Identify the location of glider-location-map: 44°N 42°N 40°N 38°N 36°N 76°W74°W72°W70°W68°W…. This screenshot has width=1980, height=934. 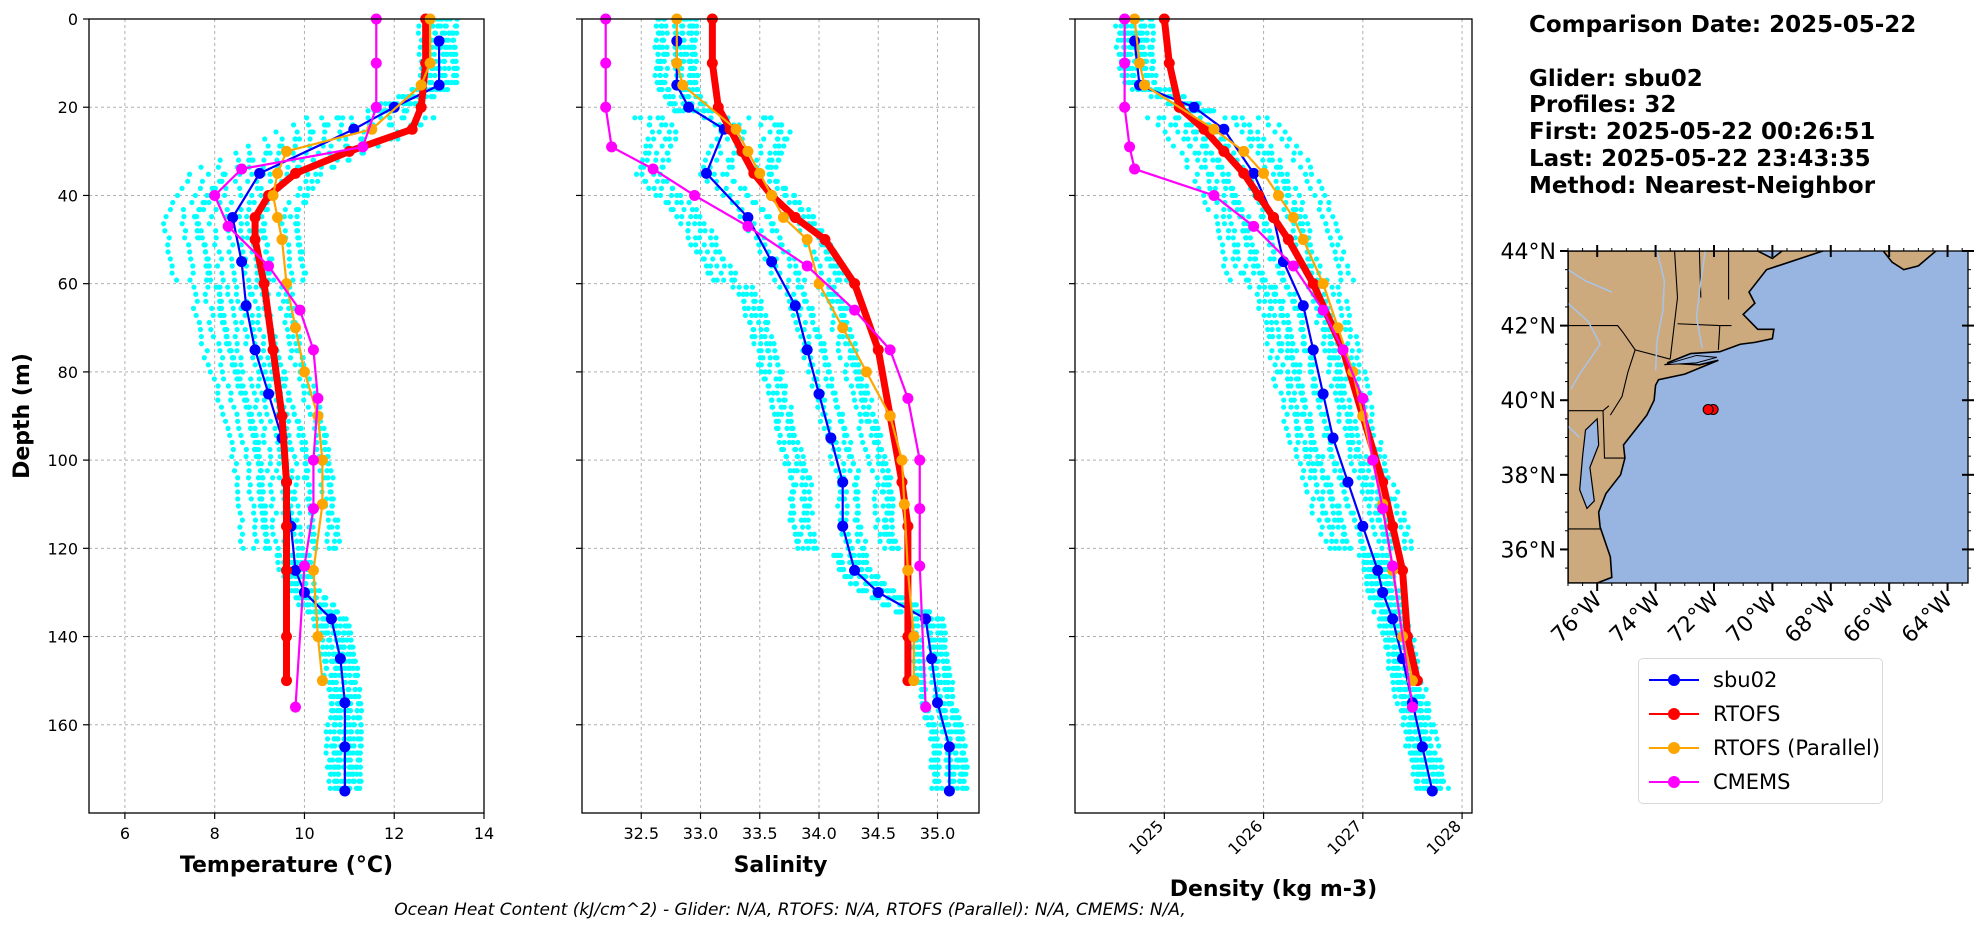
(1737, 444).